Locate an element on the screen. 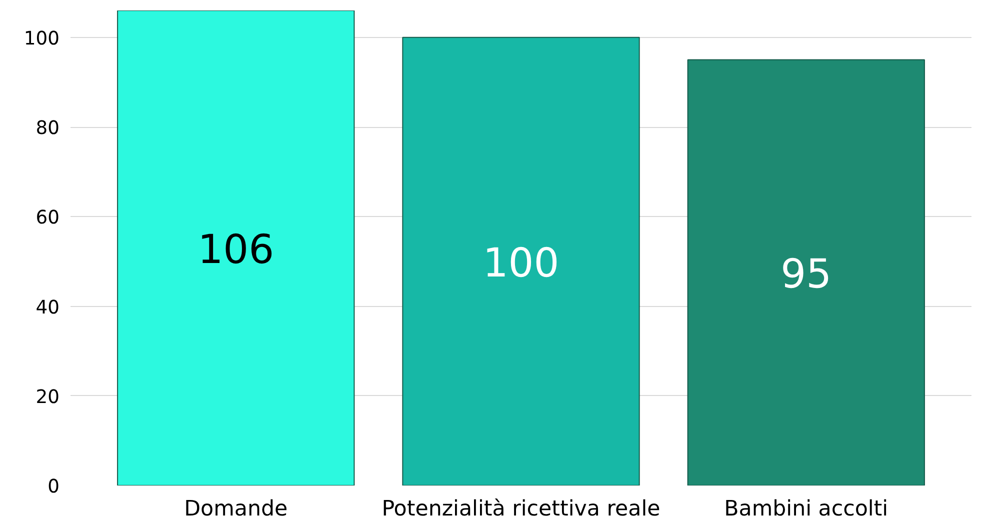 This screenshot has height=525, width=981. y-tick-label: 40 is located at coordinates (48, 307).